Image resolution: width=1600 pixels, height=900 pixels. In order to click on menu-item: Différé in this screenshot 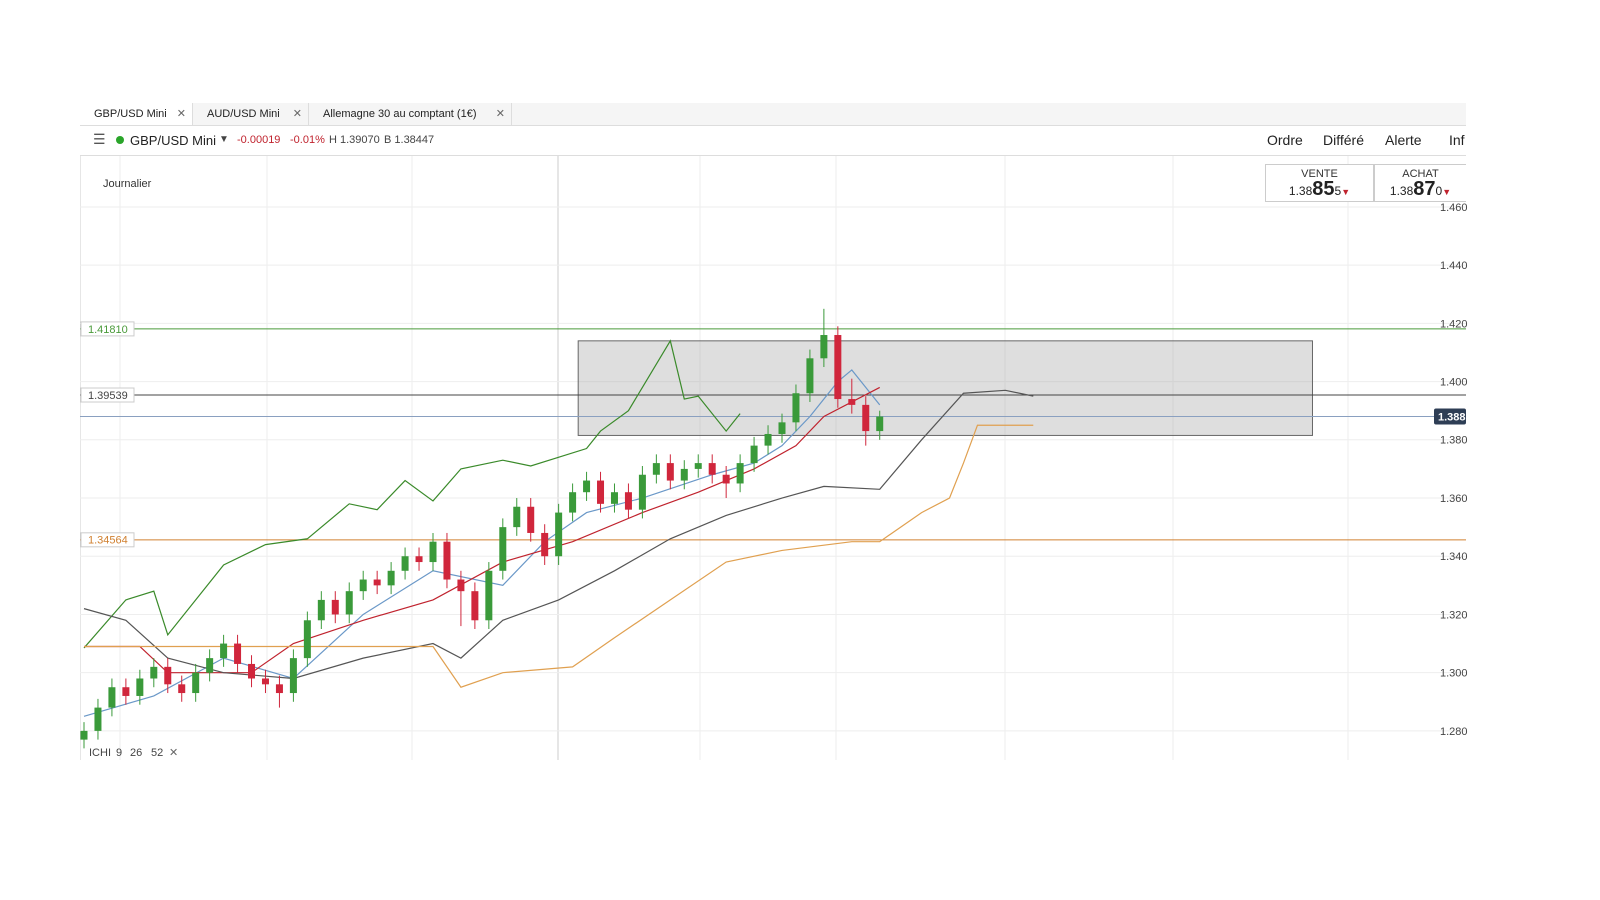, I will do `click(1343, 140)`.